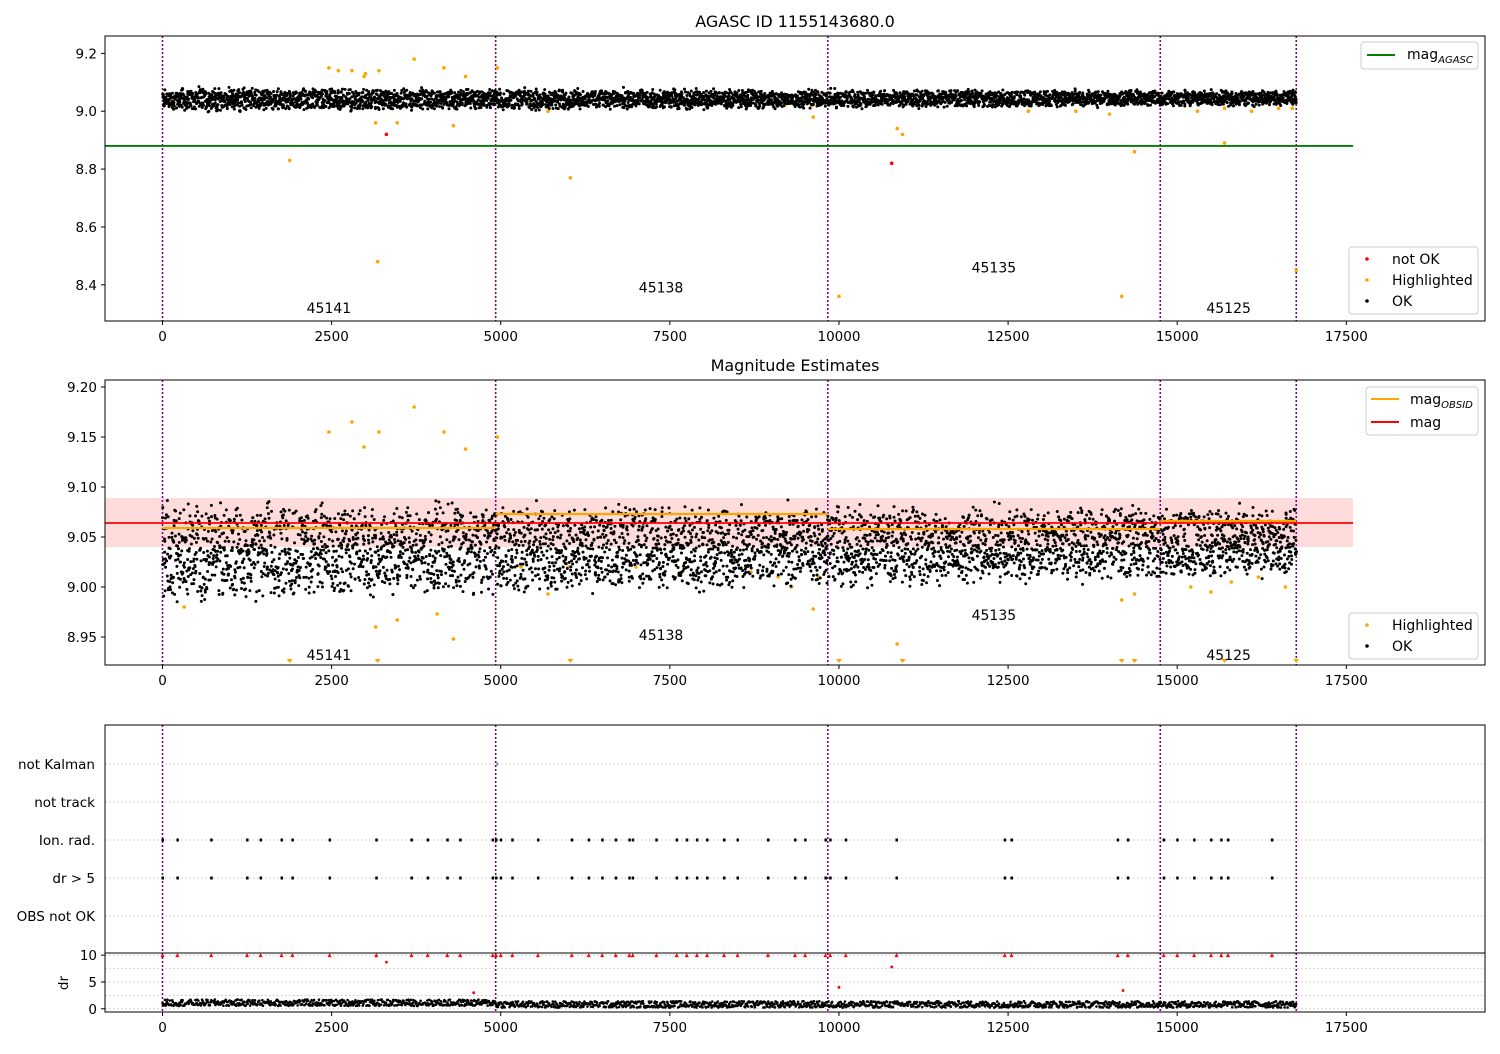  What do you see at coordinates (1008, 337) in the screenshot?
I see `x-tick-label: 12500` at bounding box center [1008, 337].